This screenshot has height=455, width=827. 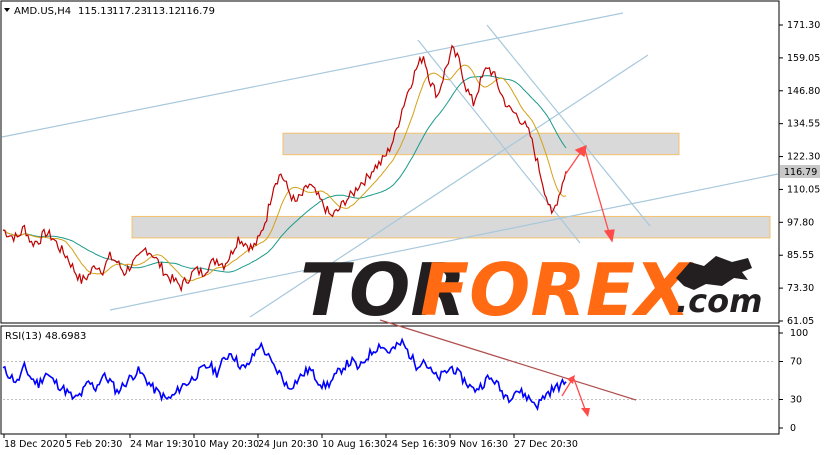 What do you see at coordinates (803, 58) in the screenshot?
I see `y-tick-label: 159.05` at bounding box center [803, 58].